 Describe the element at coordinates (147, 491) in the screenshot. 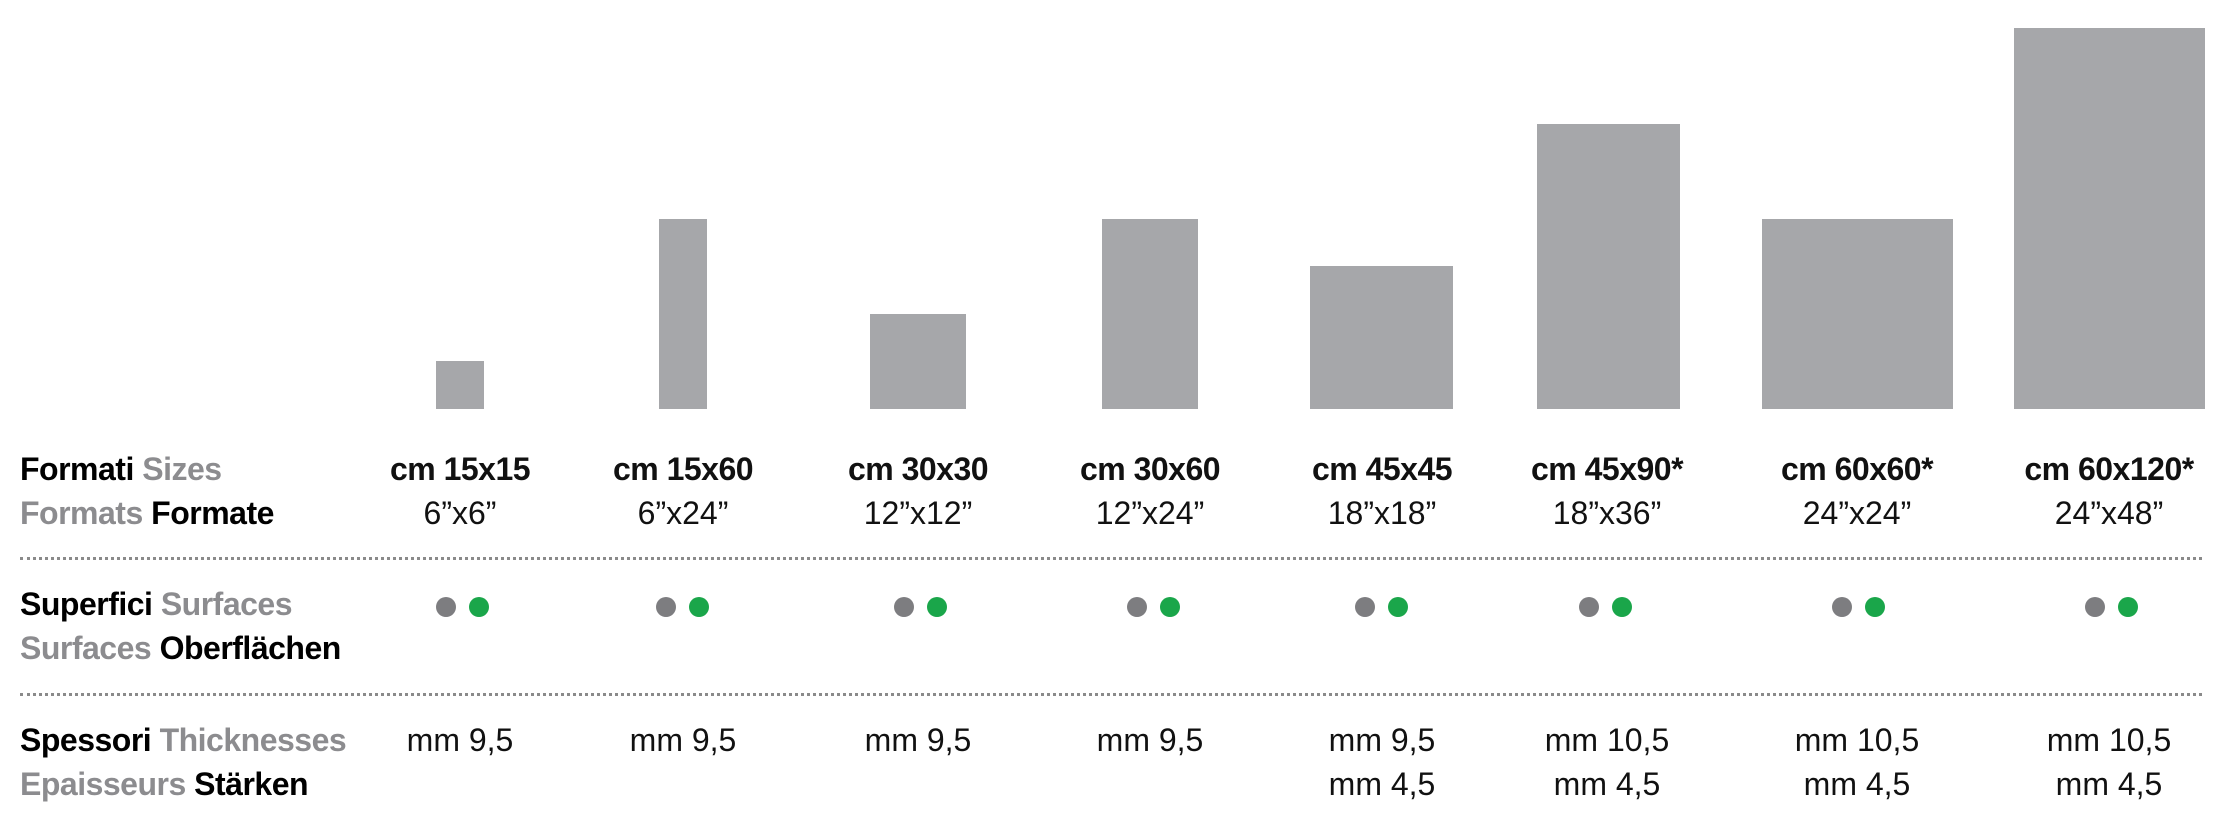

I see `sizes-label: Formati Sizes Formats Formate` at that location.